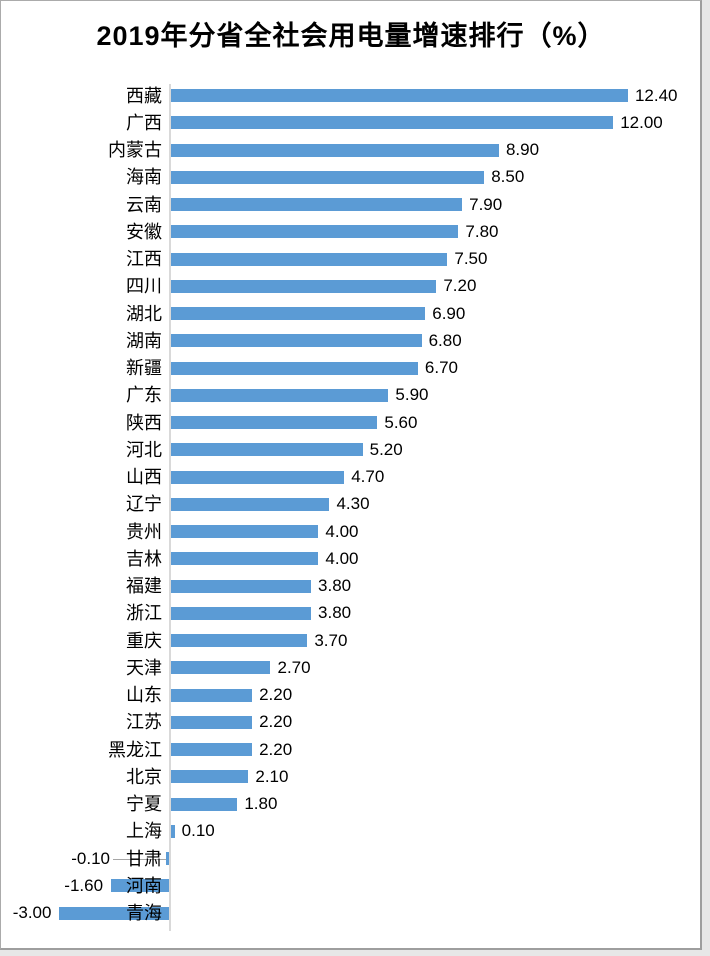  I want to click on category-label: 北京, so click(144, 776).